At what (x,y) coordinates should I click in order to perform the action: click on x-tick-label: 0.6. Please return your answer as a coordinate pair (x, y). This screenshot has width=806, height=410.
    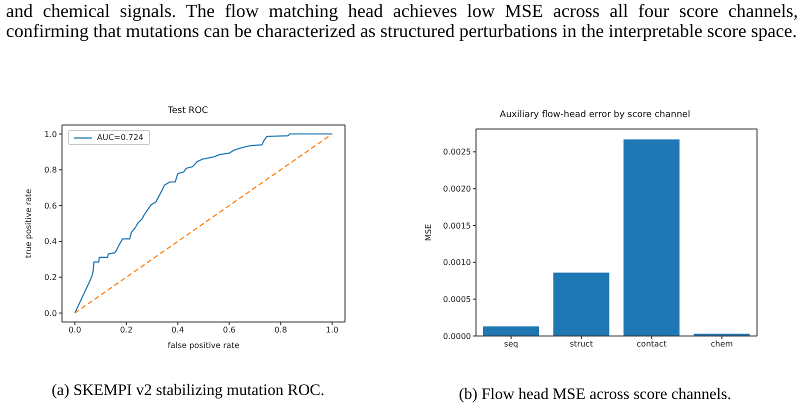
    Looking at the image, I should click on (229, 330).